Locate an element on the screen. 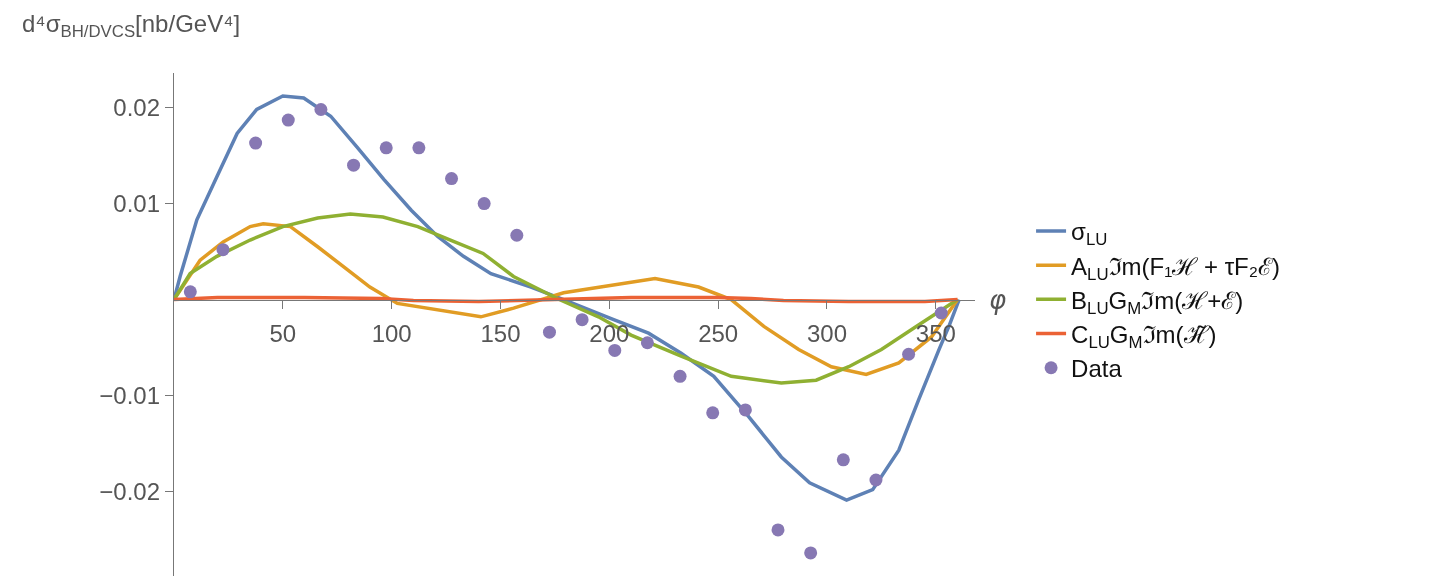 The width and height of the screenshot is (1443, 576). legend-label: σ$_{LU}$ is located at coordinates (1089, 234).